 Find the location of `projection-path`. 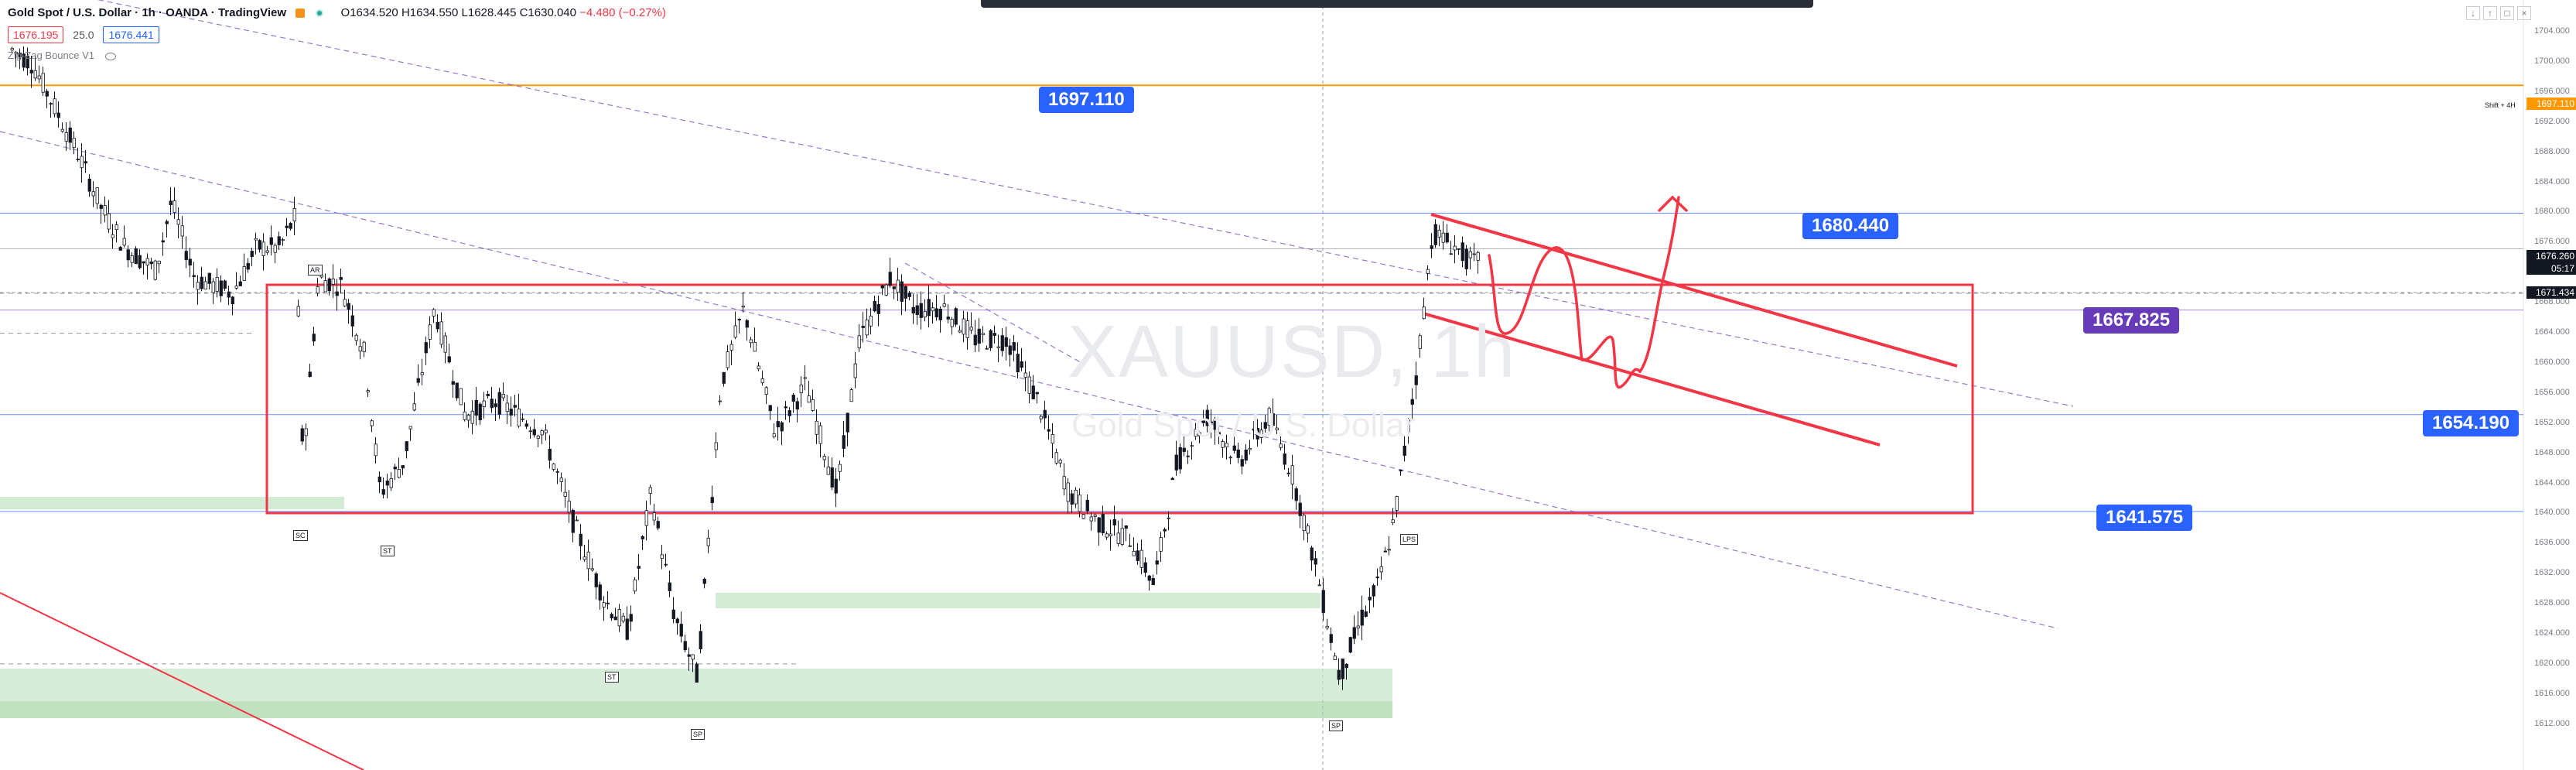

projection-path is located at coordinates (1584, 292).